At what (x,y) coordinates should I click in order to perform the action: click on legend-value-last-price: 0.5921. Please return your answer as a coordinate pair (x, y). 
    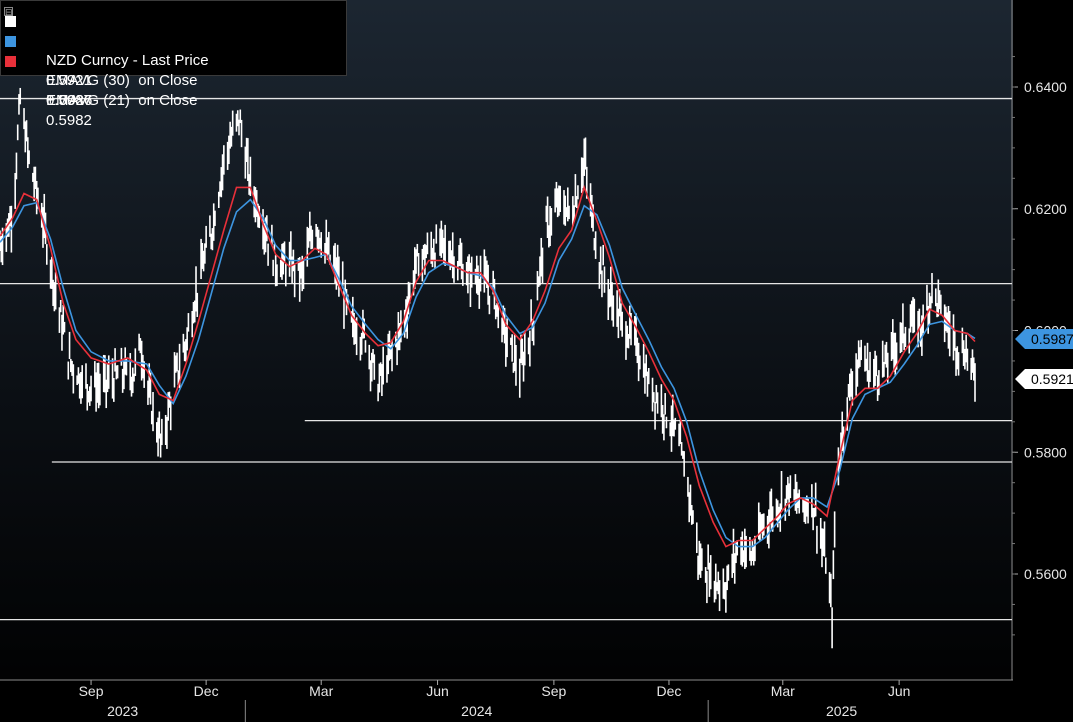
    Looking at the image, I should click on (69, 80).